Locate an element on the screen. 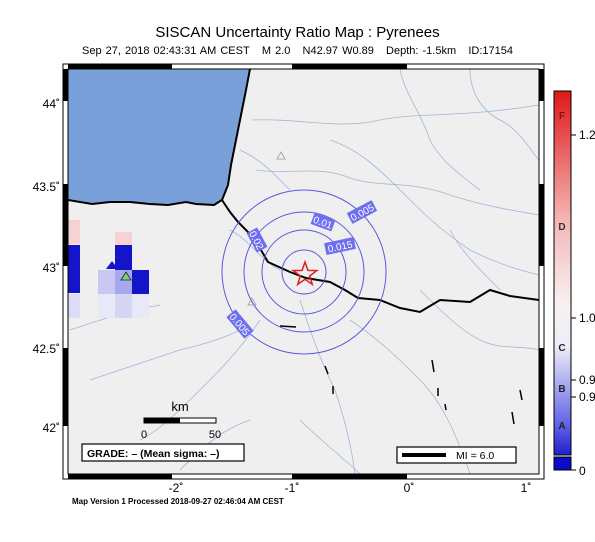 The height and width of the screenshot is (542, 595). grade-box: GRADE: – (Mean sigma: –) is located at coordinates (163, 452).